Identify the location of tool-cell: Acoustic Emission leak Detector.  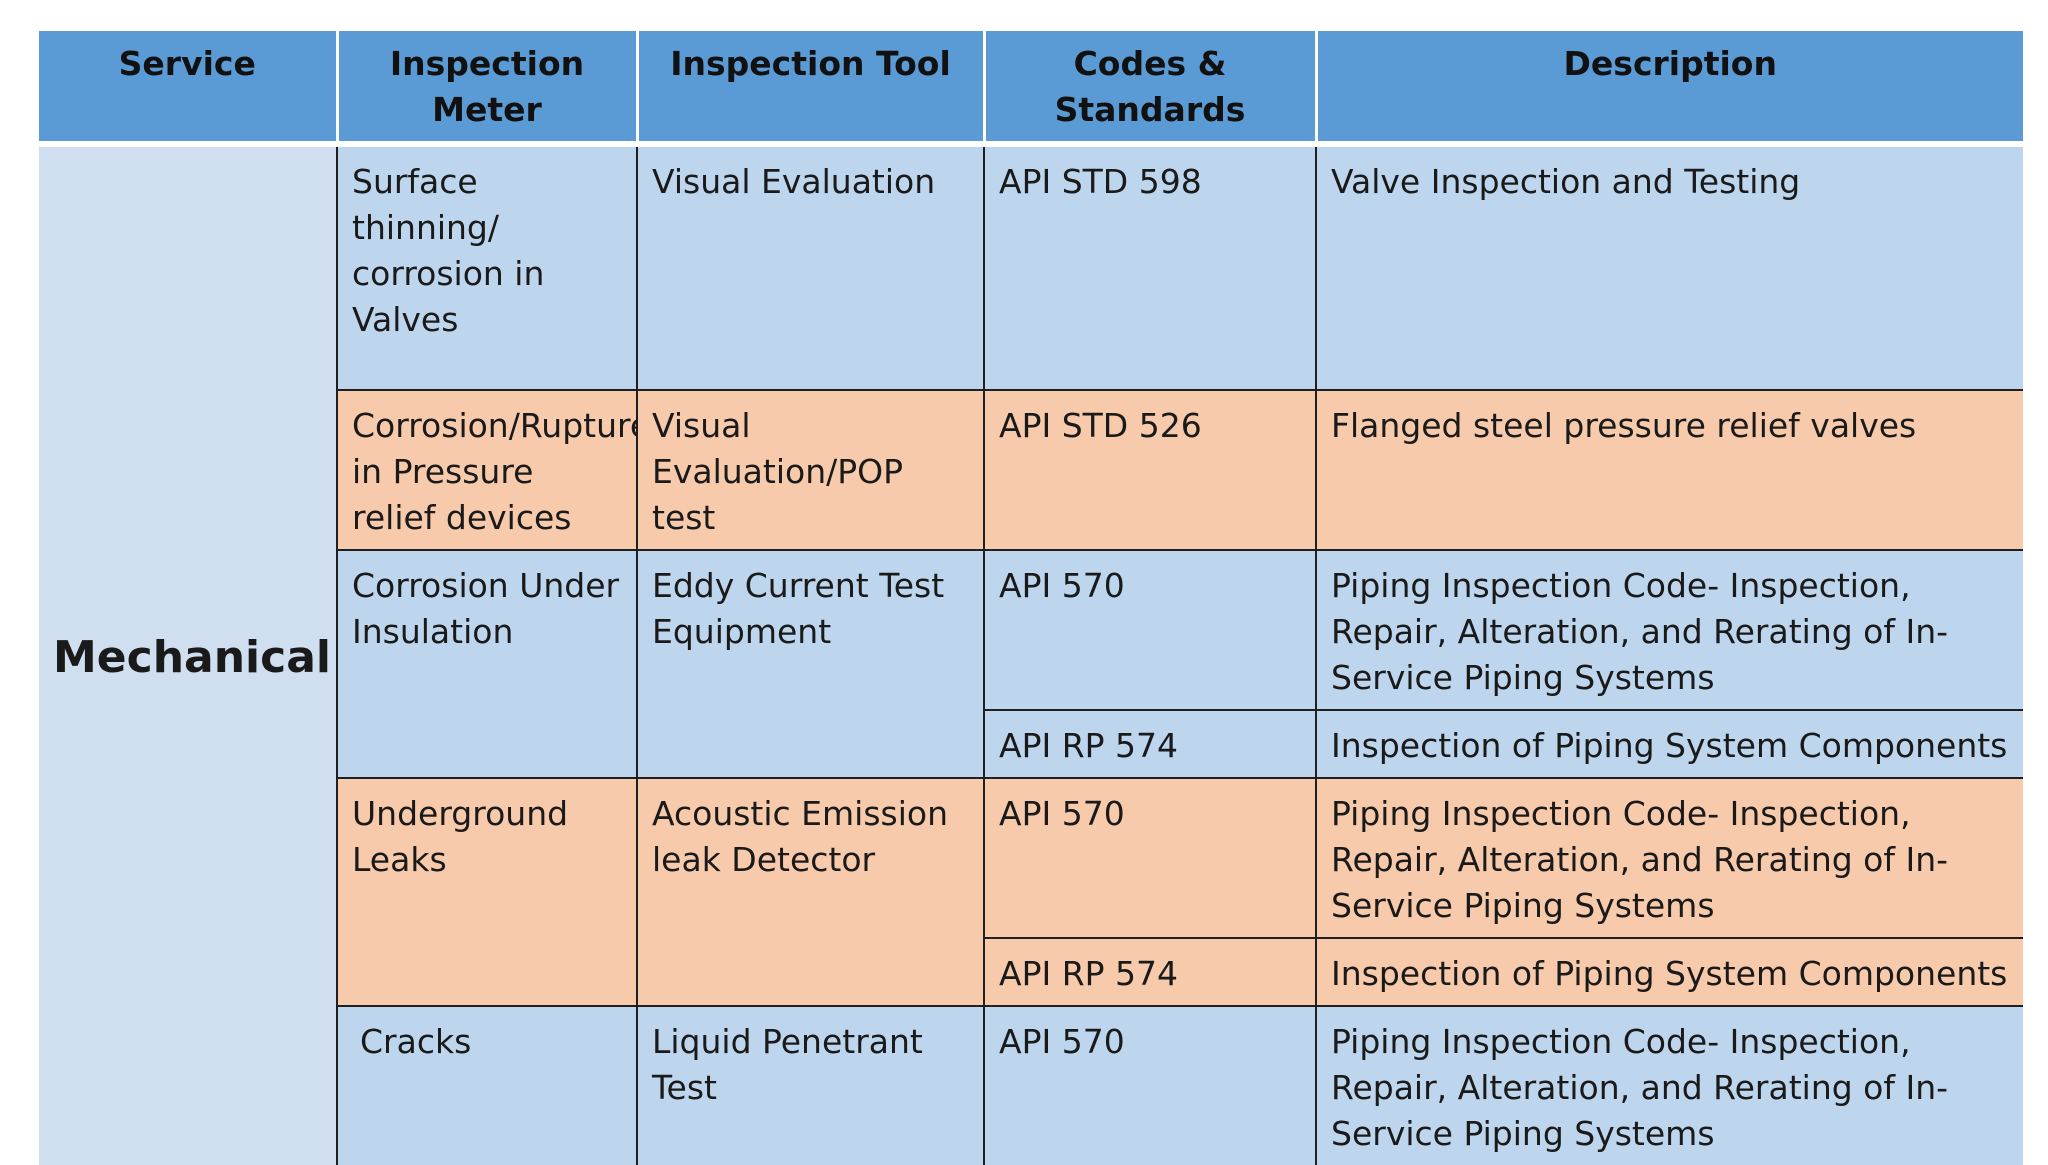
(810, 892).